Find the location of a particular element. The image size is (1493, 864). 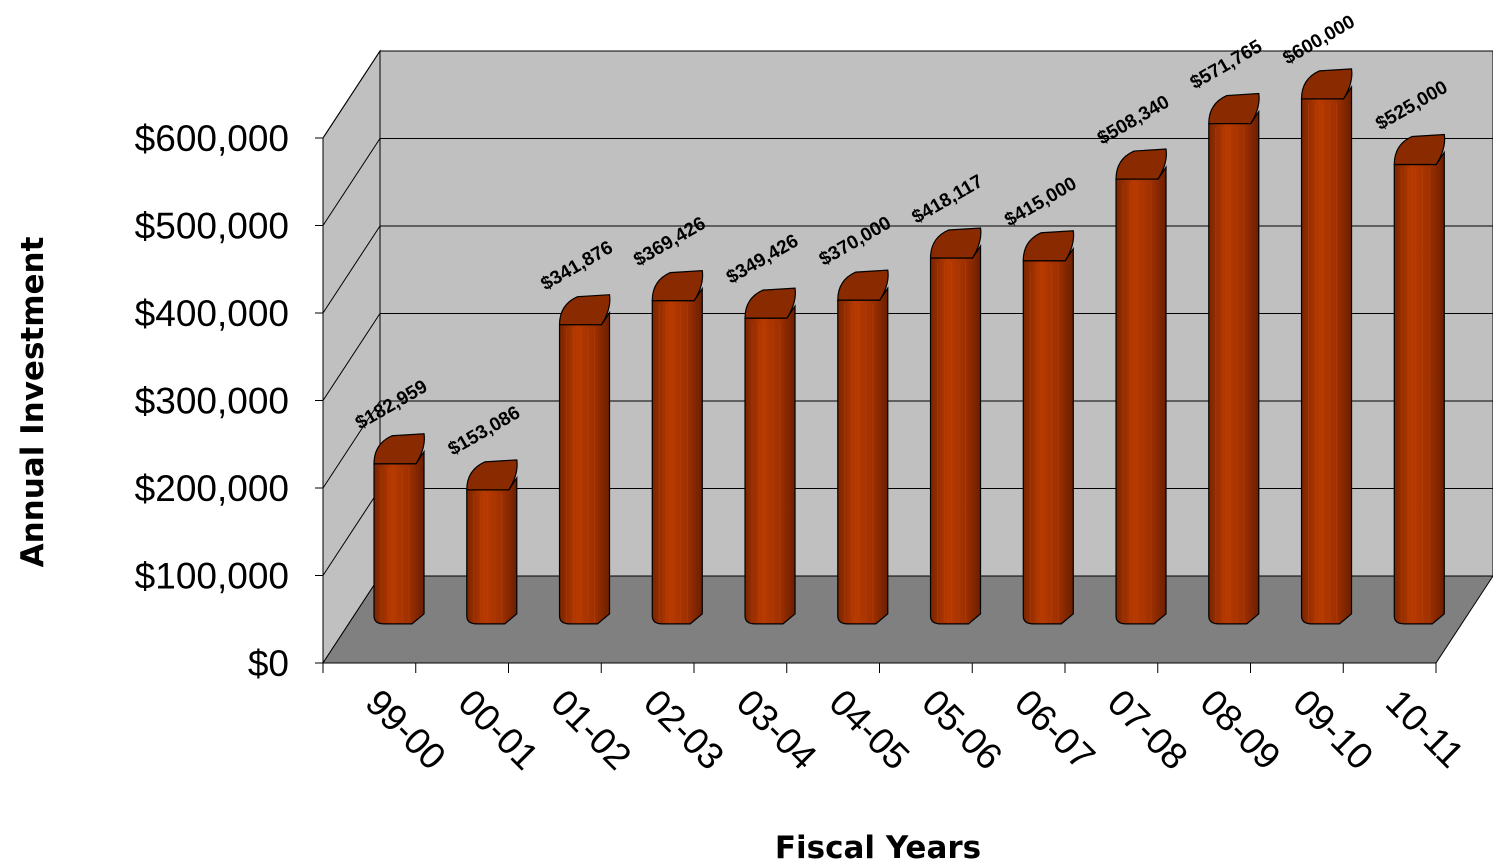

x-tick-label: 03-04 is located at coordinates (777, 730).